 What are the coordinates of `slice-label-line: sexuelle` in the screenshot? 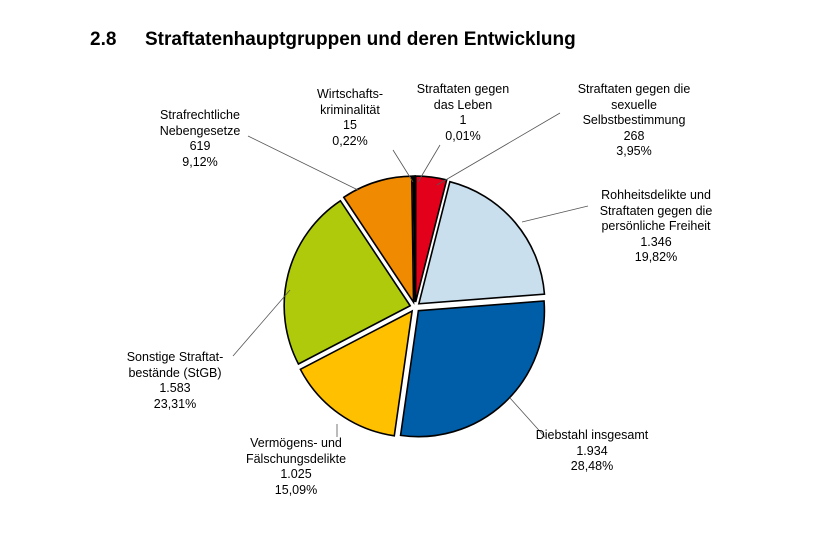 It's located at (634, 104).